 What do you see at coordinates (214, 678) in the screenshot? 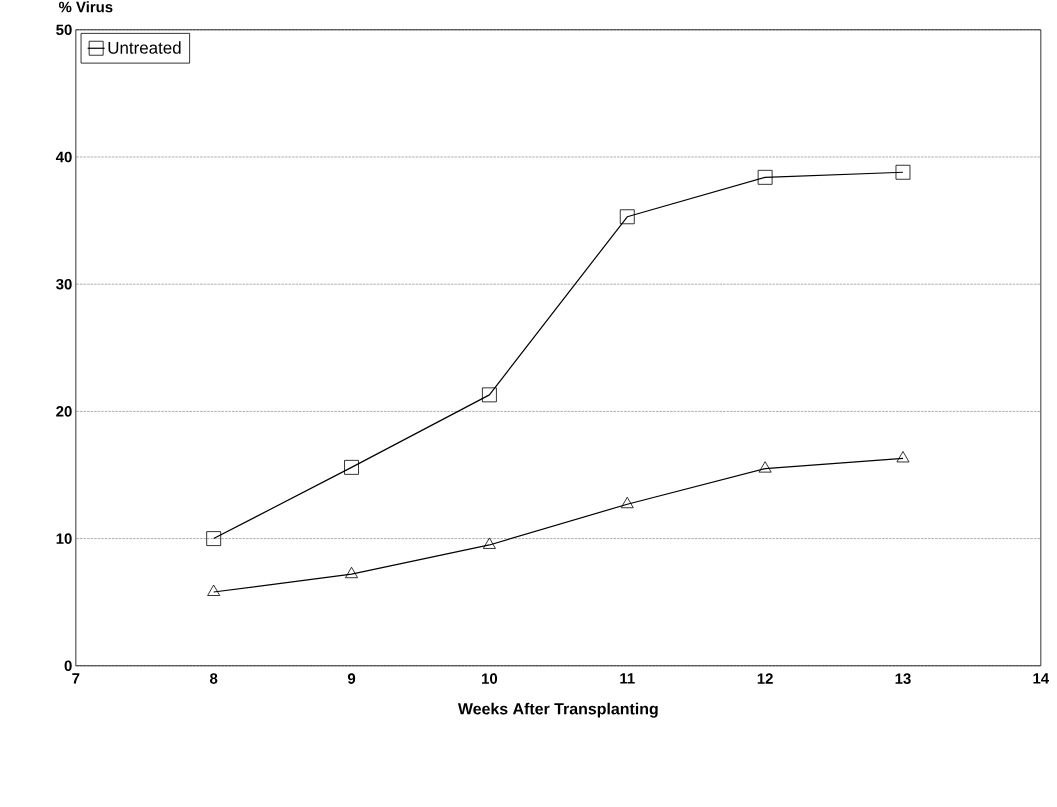
I see `x-tick-label: 8` at bounding box center [214, 678].